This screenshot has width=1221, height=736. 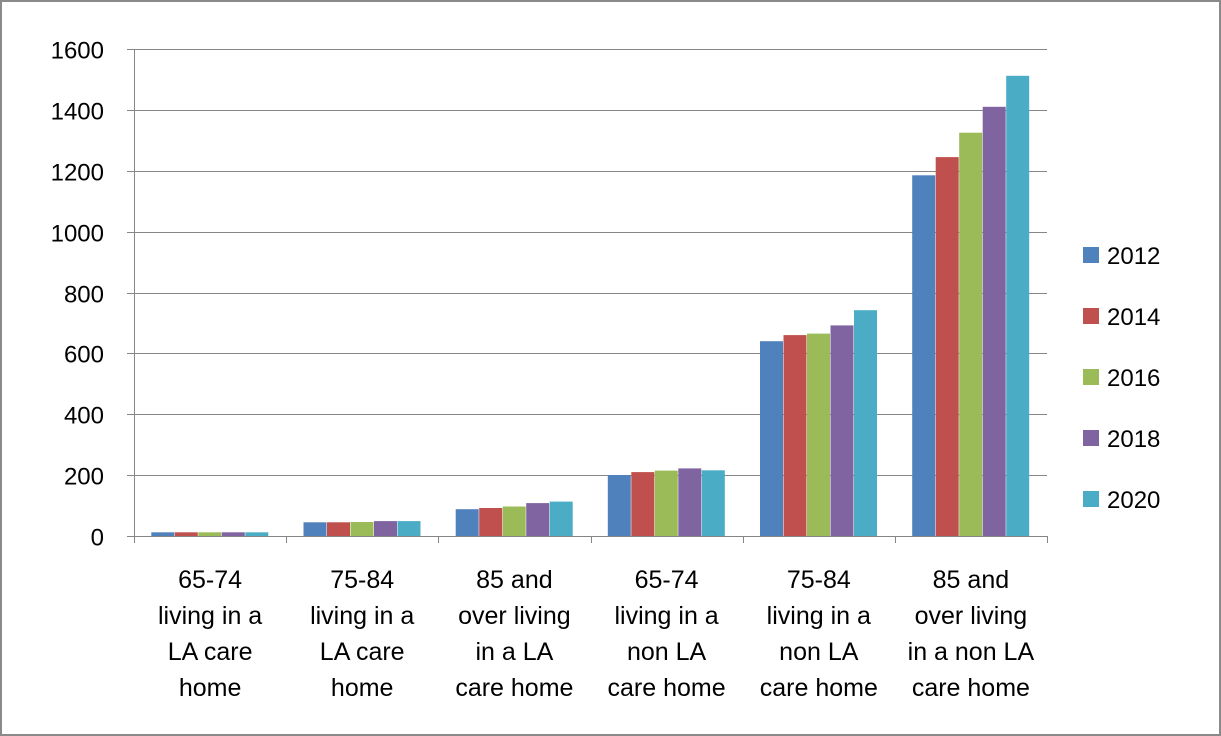 What do you see at coordinates (77, 51) in the screenshot?
I see `y-tick-label: 1600` at bounding box center [77, 51].